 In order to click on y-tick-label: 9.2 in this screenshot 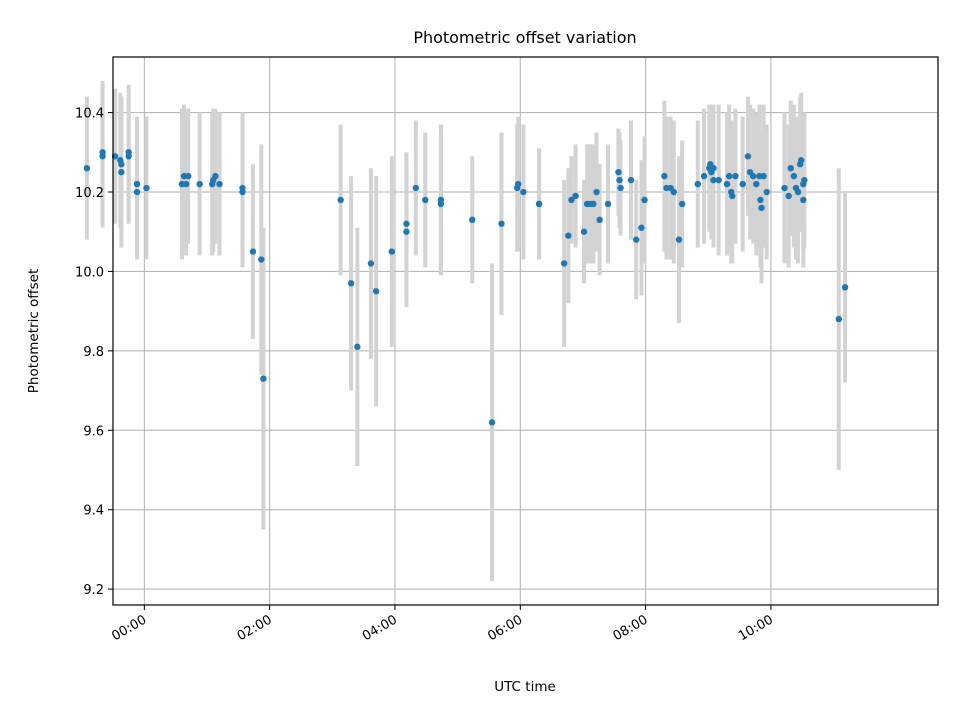, I will do `click(93, 590)`.